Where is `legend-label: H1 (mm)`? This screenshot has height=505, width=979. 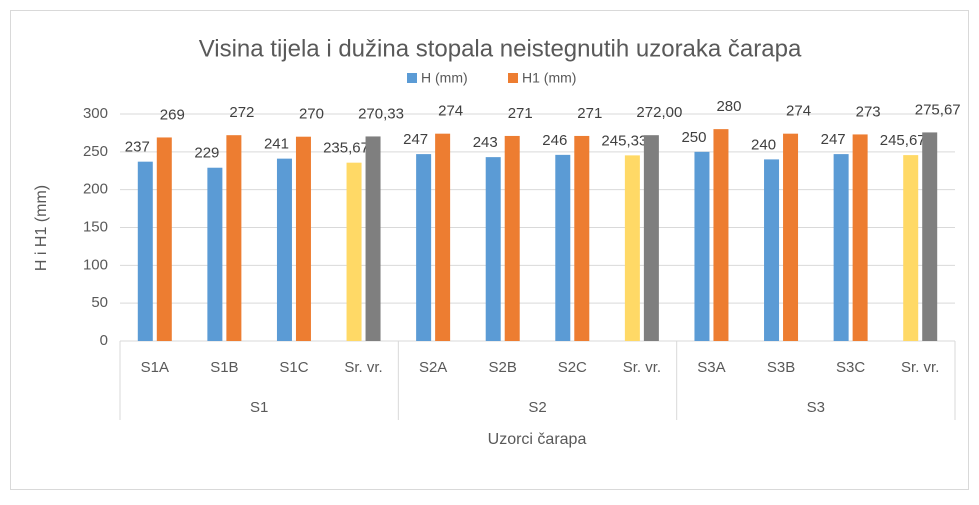 legend-label: H1 (mm) is located at coordinates (549, 78).